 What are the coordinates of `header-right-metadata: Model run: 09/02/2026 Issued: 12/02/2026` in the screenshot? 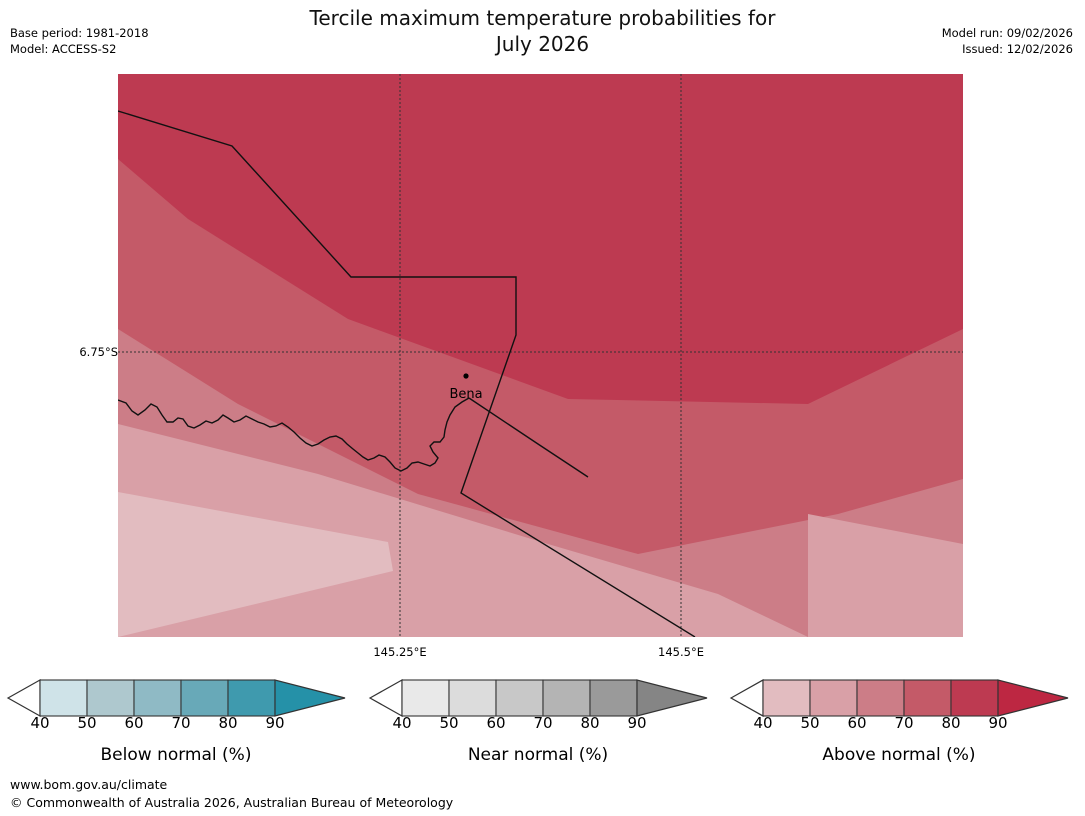 It's located at (1007, 41).